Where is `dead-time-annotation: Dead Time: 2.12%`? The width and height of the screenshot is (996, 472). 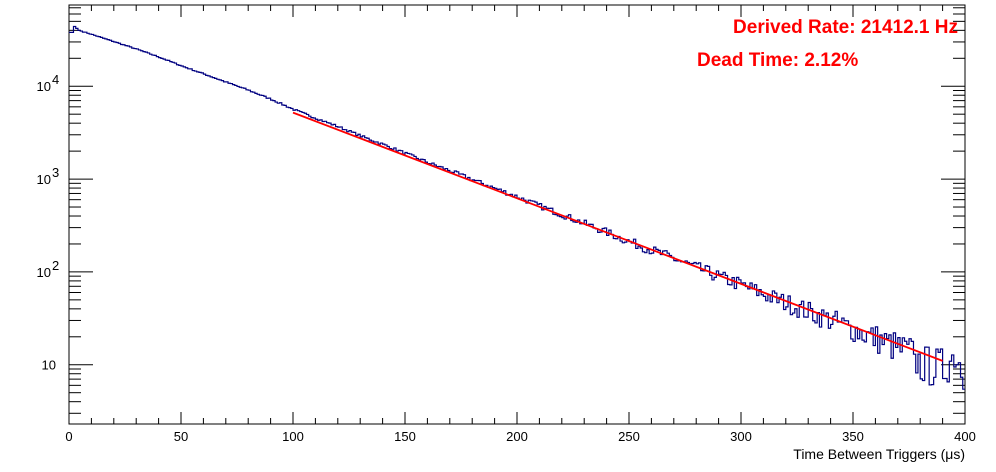
dead-time-annotation: Dead Time: 2.12% is located at coordinates (777, 60).